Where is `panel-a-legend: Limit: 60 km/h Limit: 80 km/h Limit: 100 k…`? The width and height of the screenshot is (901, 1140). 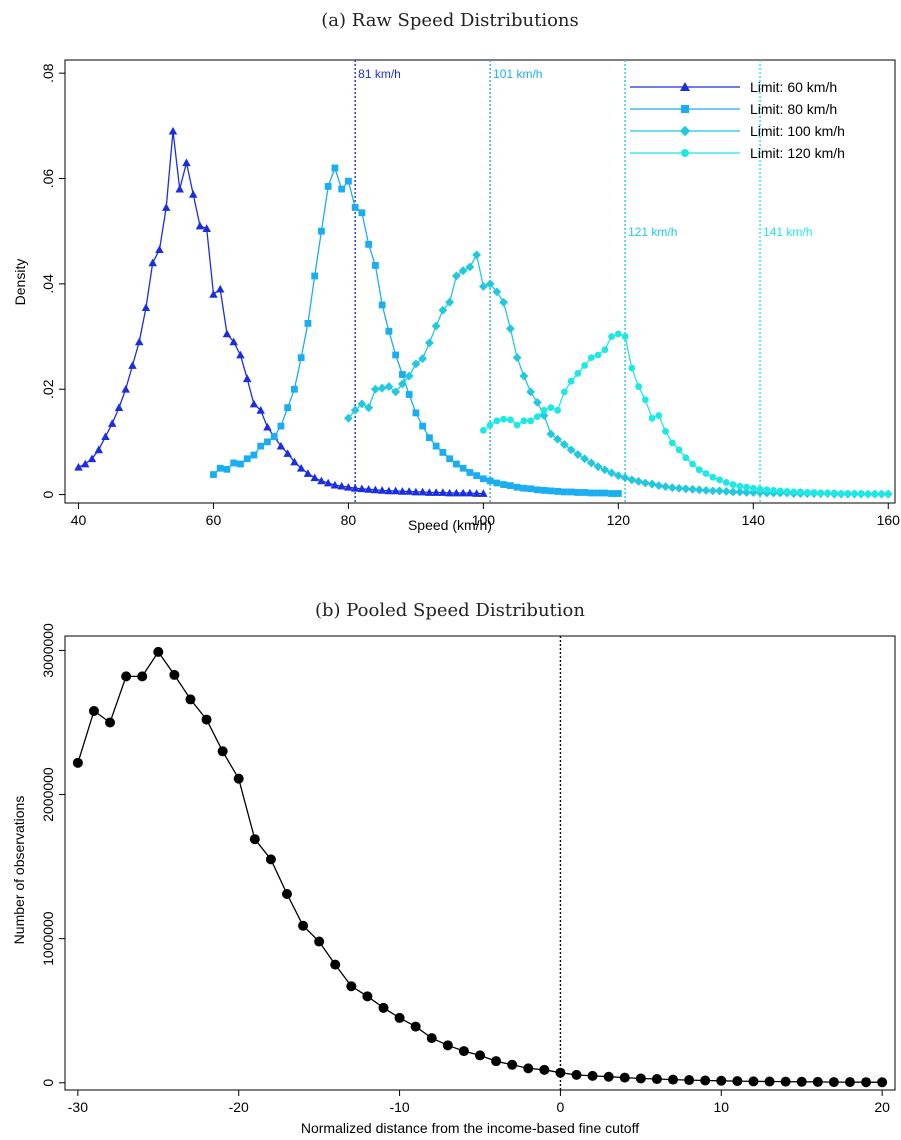 panel-a-legend: Limit: 60 km/h Limit: 80 km/h Limit: 100 k… is located at coordinates (737, 120).